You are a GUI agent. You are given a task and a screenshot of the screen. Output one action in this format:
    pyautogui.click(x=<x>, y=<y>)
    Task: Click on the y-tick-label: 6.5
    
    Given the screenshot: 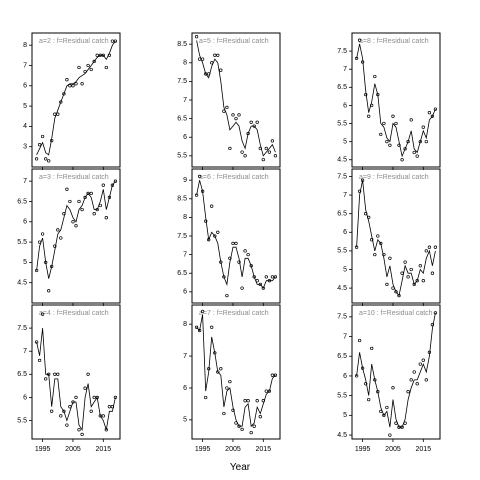 What is the action you would take?
    pyautogui.click(x=182, y=118)
    